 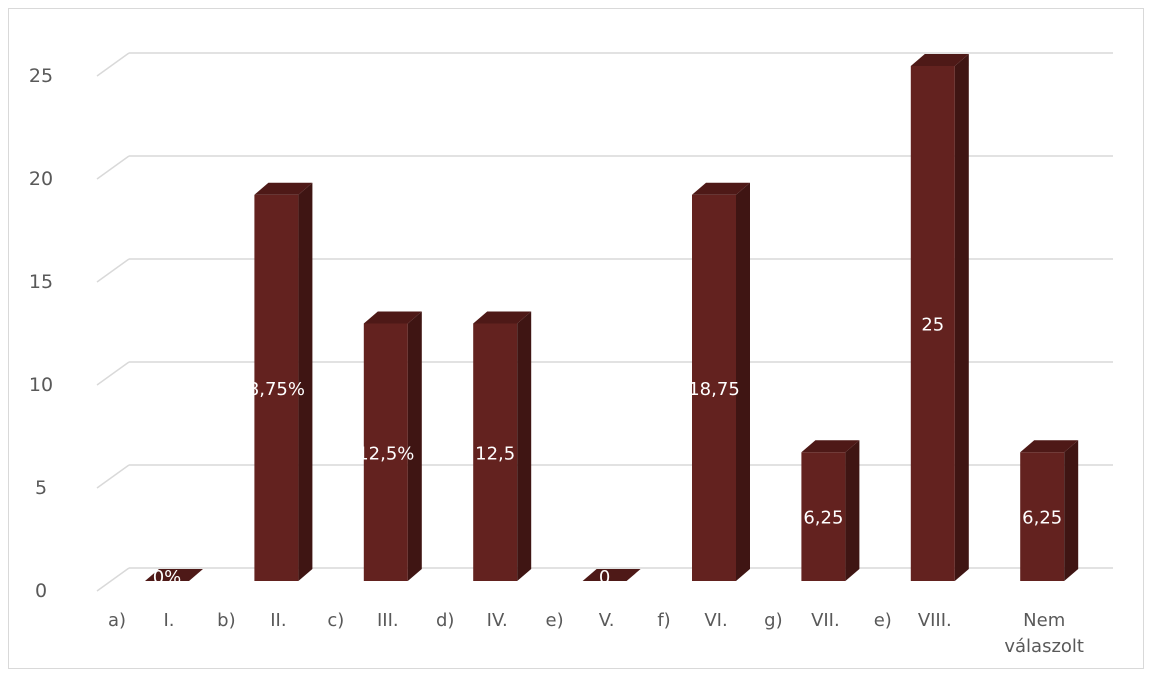 What do you see at coordinates (825, 620) in the screenshot?
I see `category-label: VII.` at bounding box center [825, 620].